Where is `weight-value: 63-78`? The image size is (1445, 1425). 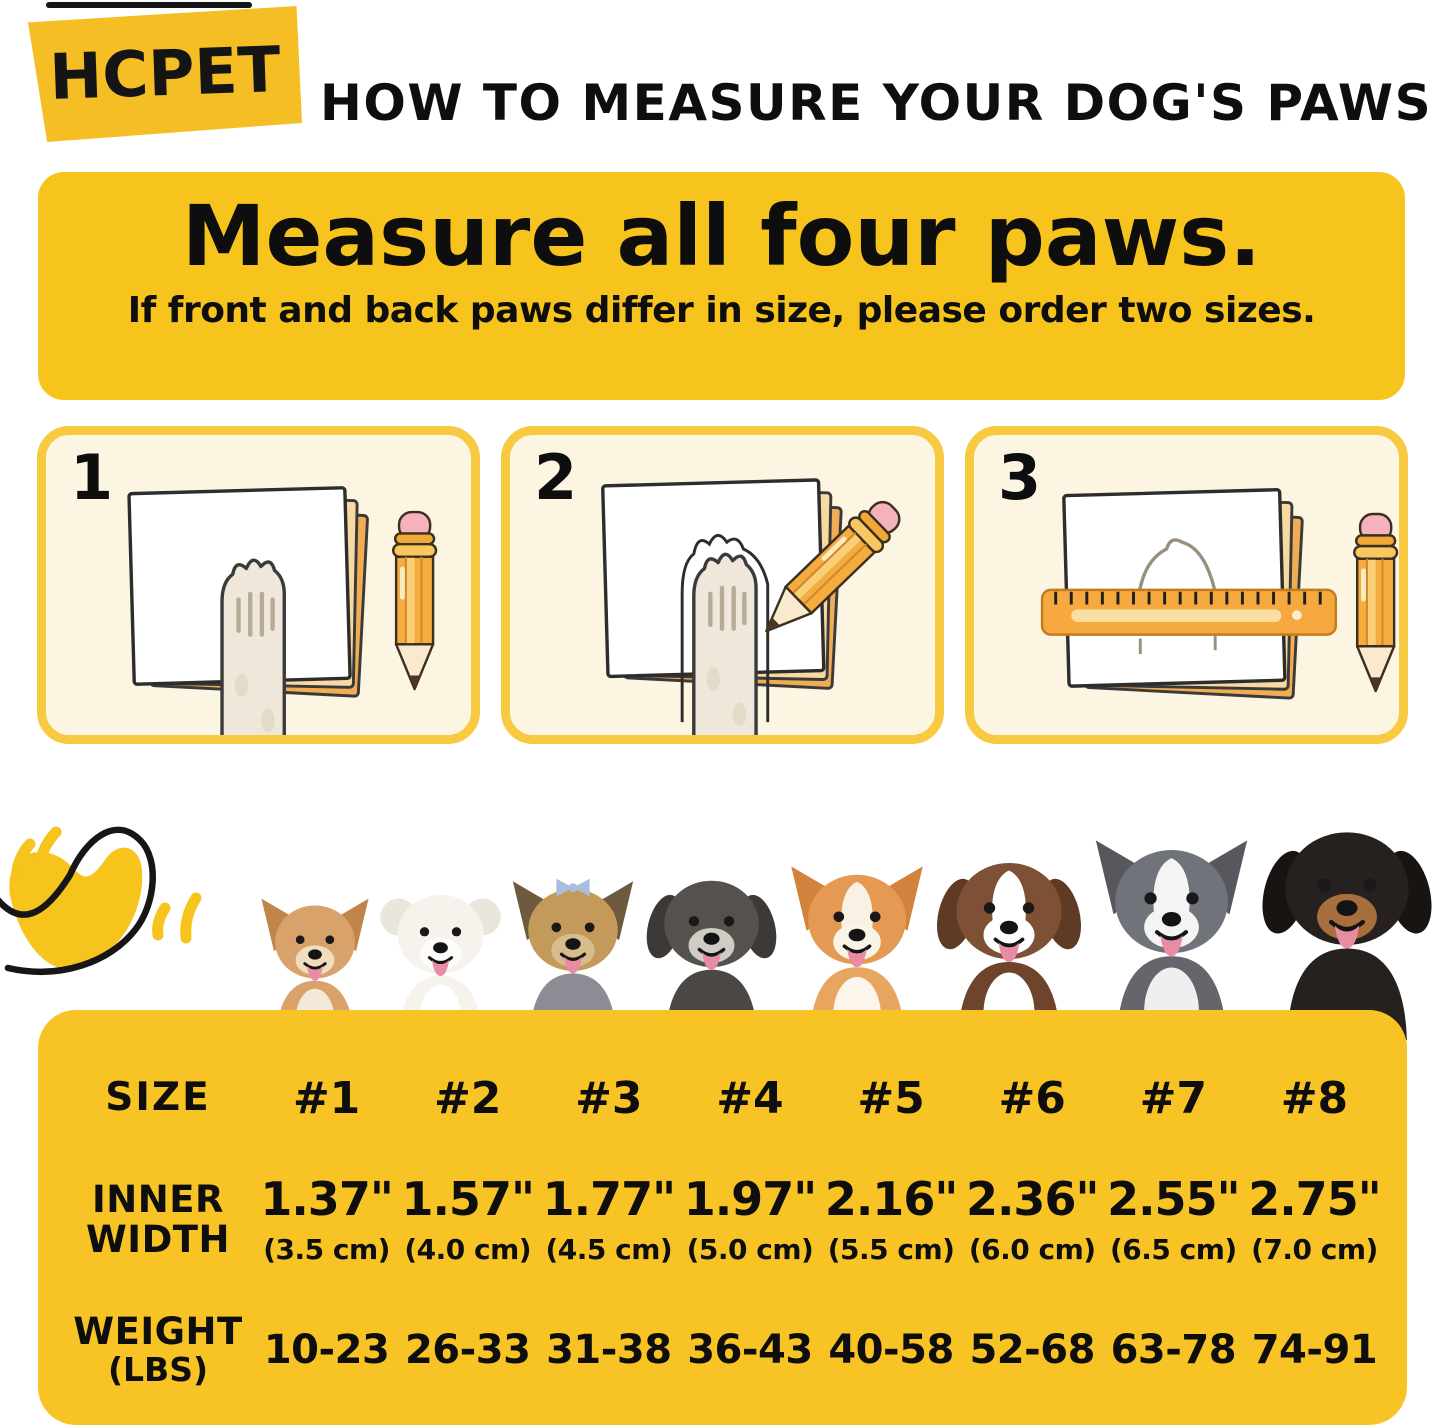
weight-value: 63-78 is located at coordinates (1173, 1350).